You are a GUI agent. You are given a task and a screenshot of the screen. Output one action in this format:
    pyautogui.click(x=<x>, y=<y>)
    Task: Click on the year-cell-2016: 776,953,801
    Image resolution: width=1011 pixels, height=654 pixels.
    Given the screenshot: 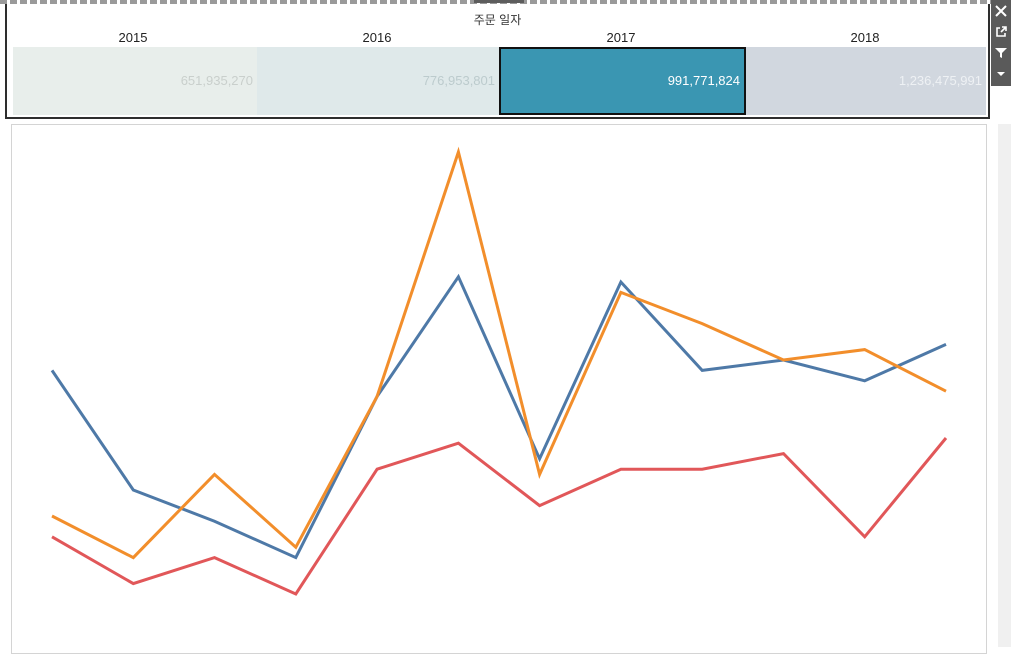 What is the action you would take?
    pyautogui.click(x=378, y=81)
    